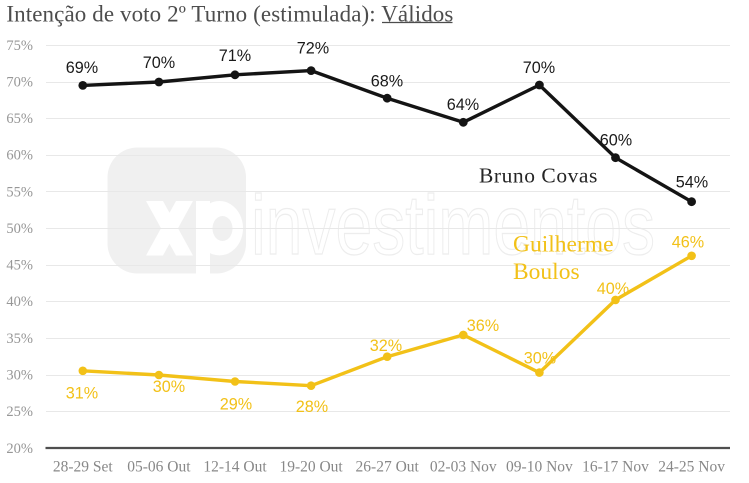 The height and width of the screenshot is (483, 749). I want to click on svg-text: 71%, so click(235, 56).